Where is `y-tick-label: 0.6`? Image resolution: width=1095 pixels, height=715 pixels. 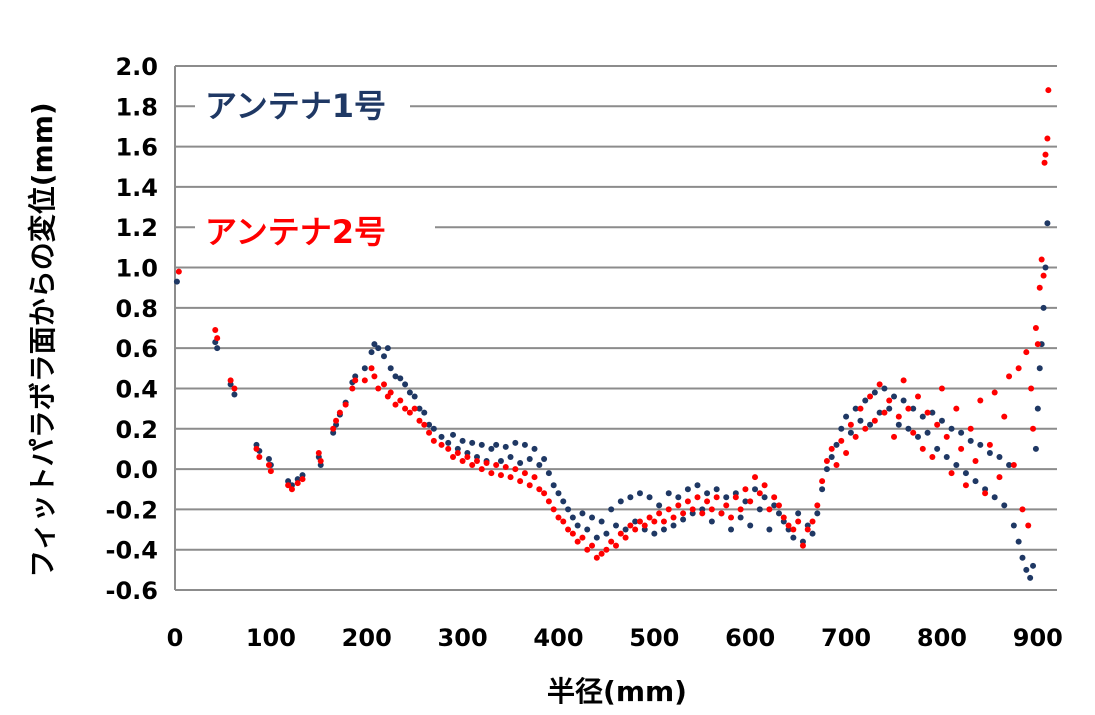 y-tick-label: 0.6 is located at coordinates (136, 349).